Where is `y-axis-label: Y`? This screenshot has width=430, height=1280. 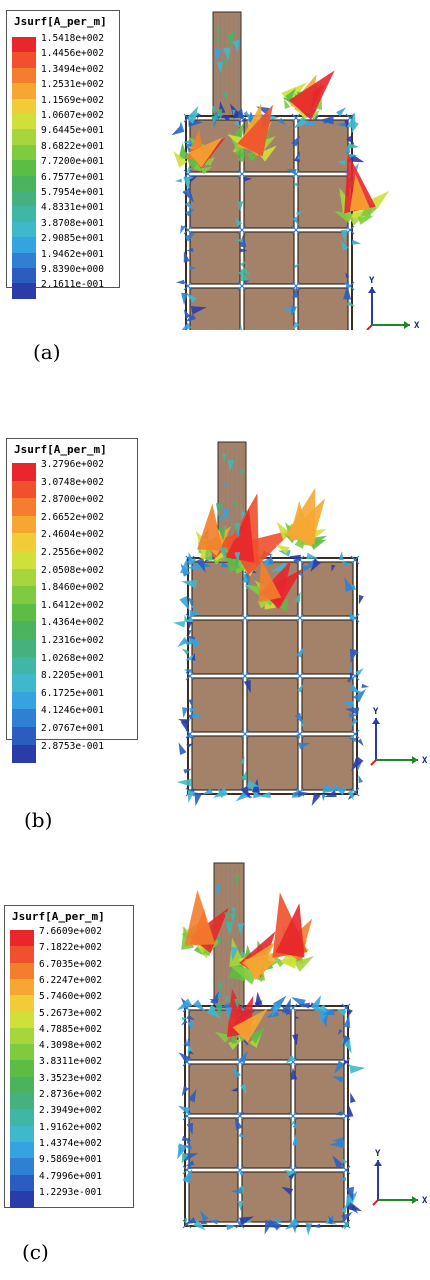
y-axis-label: Y is located at coordinates (378, 1154).